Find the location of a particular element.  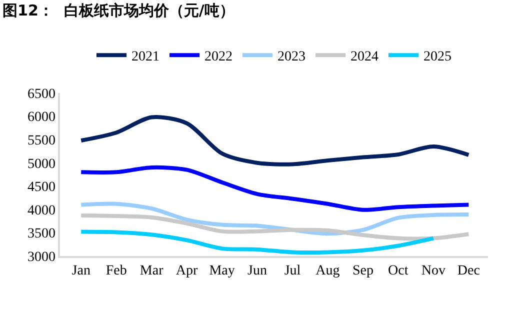

y-tick-label: 4000 is located at coordinates (41, 210).